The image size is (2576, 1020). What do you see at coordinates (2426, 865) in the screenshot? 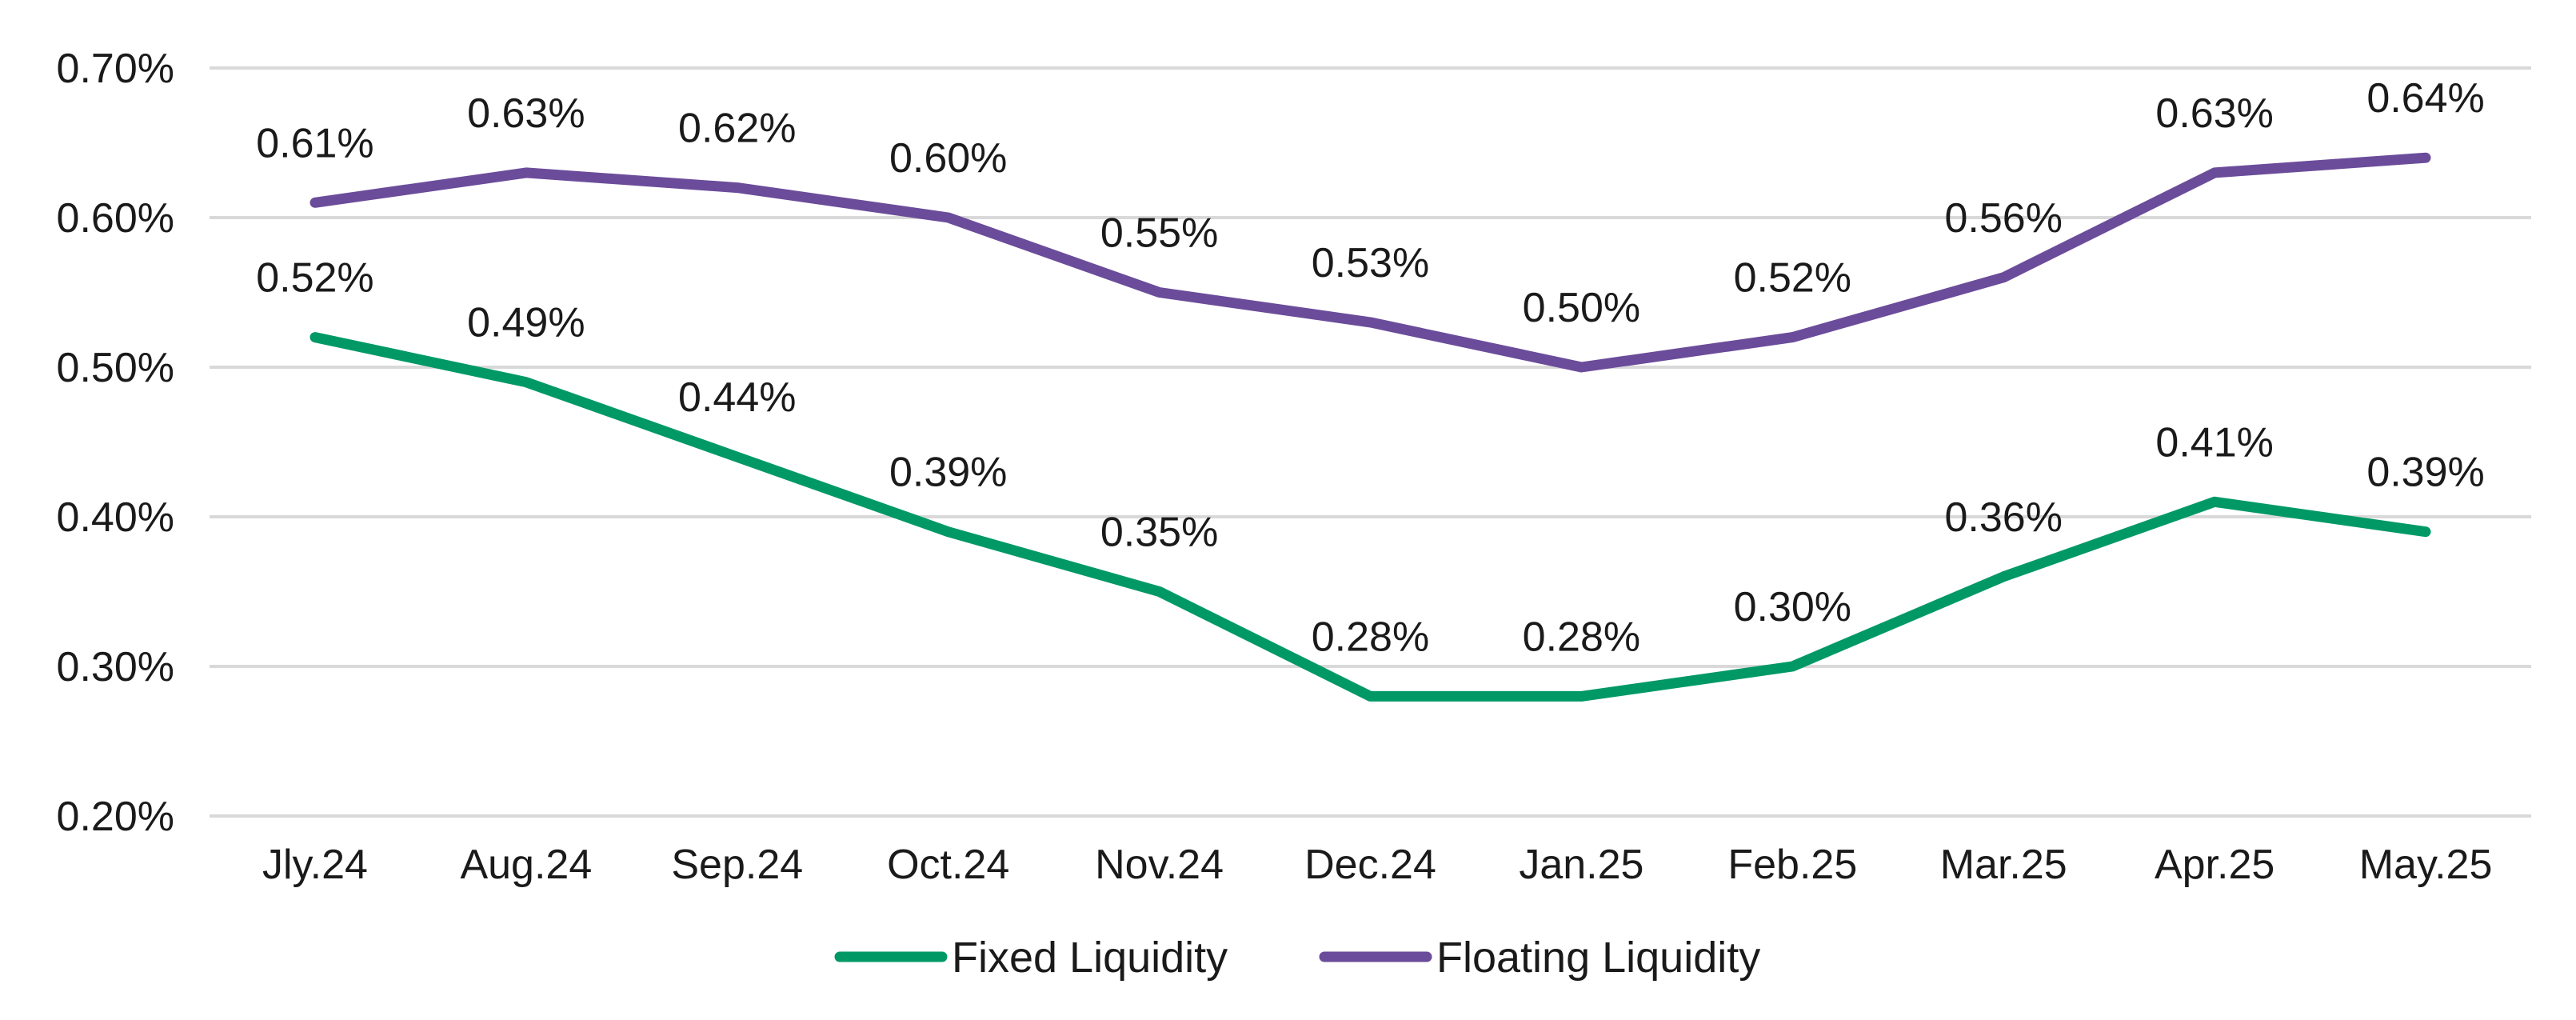
I see `x-tick-label: May.25` at bounding box center [2426, 865].